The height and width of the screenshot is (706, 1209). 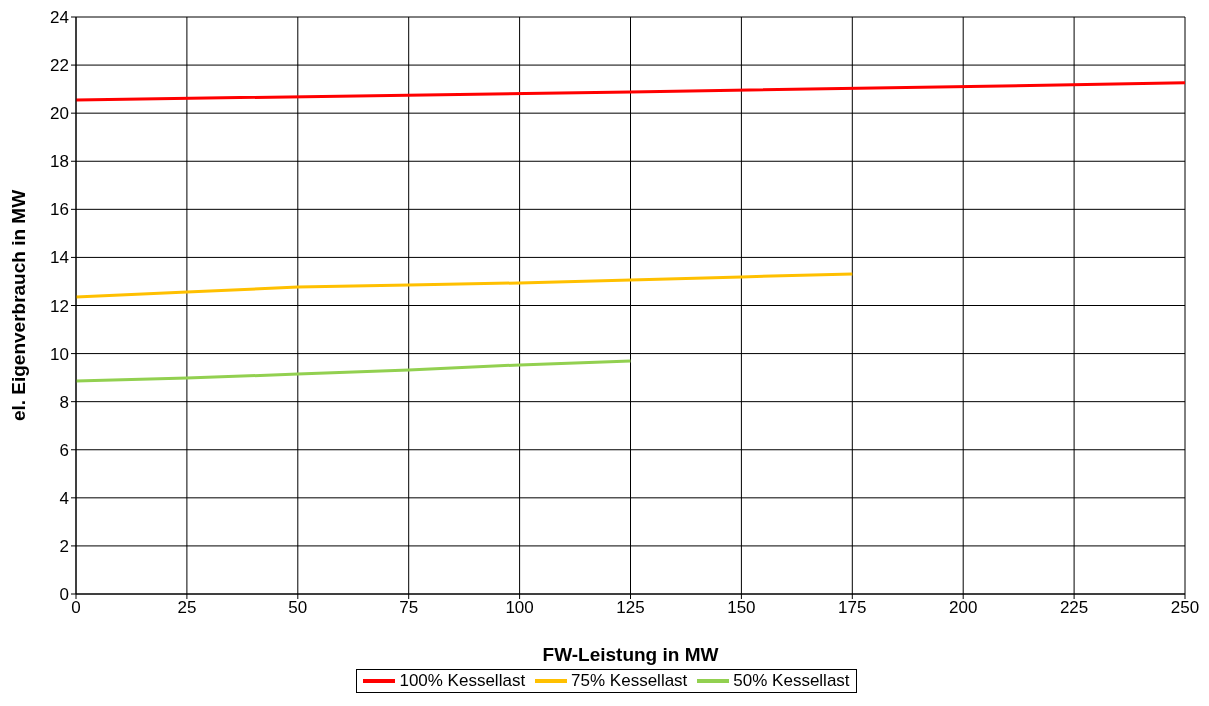 I want to click on x-tick-label: 100, so click(x=519, y=608).